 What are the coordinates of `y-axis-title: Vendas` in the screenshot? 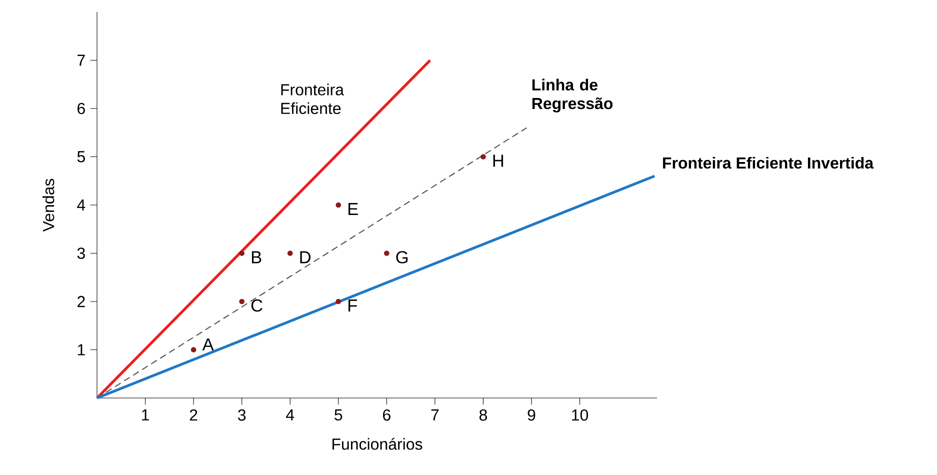 It's located at (48, 205).